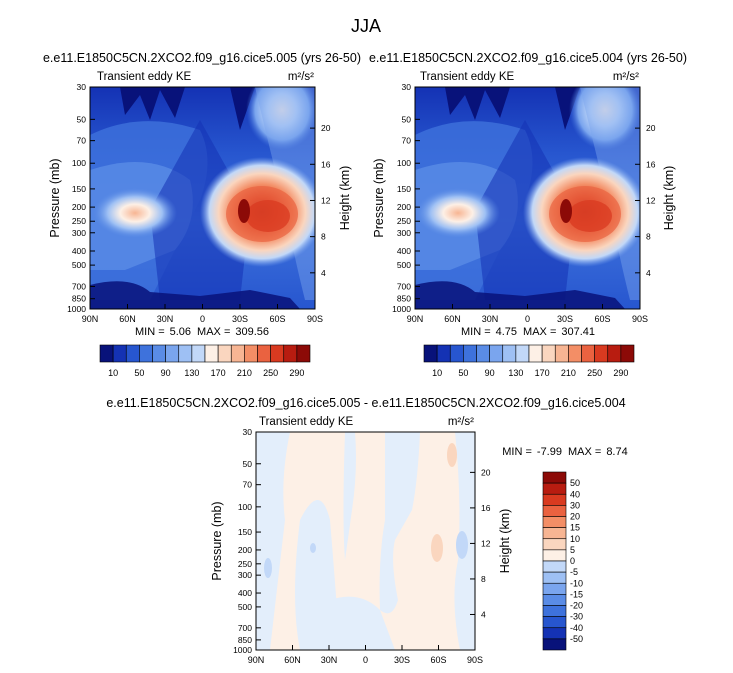 Image resolution: width=733 pixels, height=673 pixels. What do you see at coordinates (576, 617) in the screenshot?
I see `colorbar-label: -30` at bounding box center [576, 617].